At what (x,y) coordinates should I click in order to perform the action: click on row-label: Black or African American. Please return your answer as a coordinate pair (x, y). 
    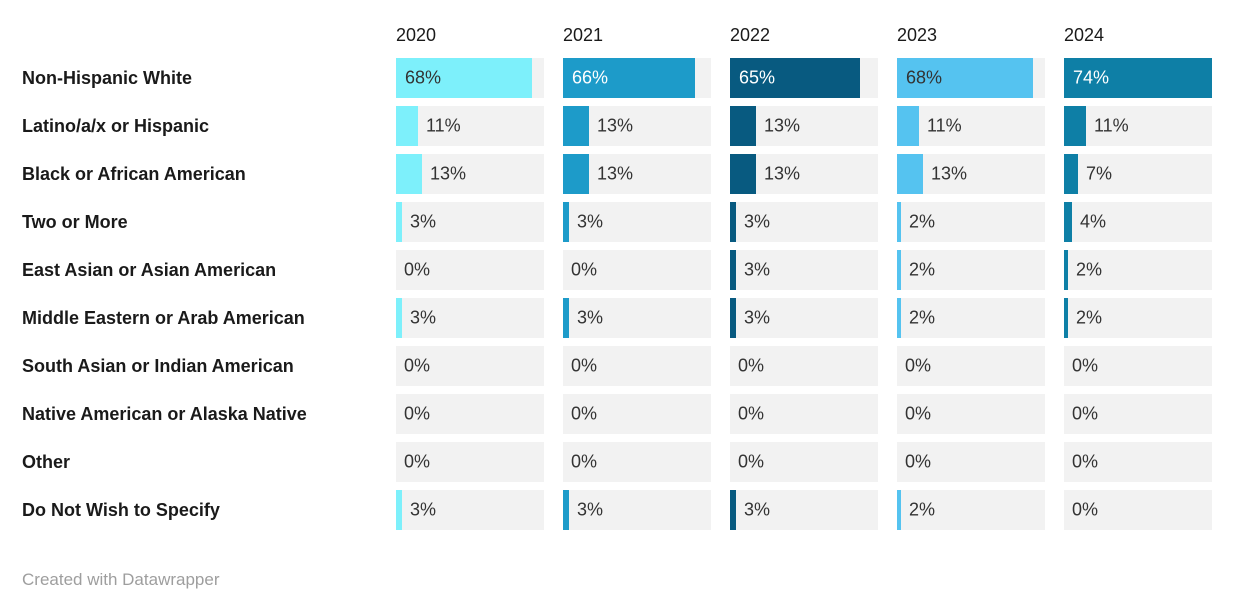
    Looking at the image, I should click on (134, 173).